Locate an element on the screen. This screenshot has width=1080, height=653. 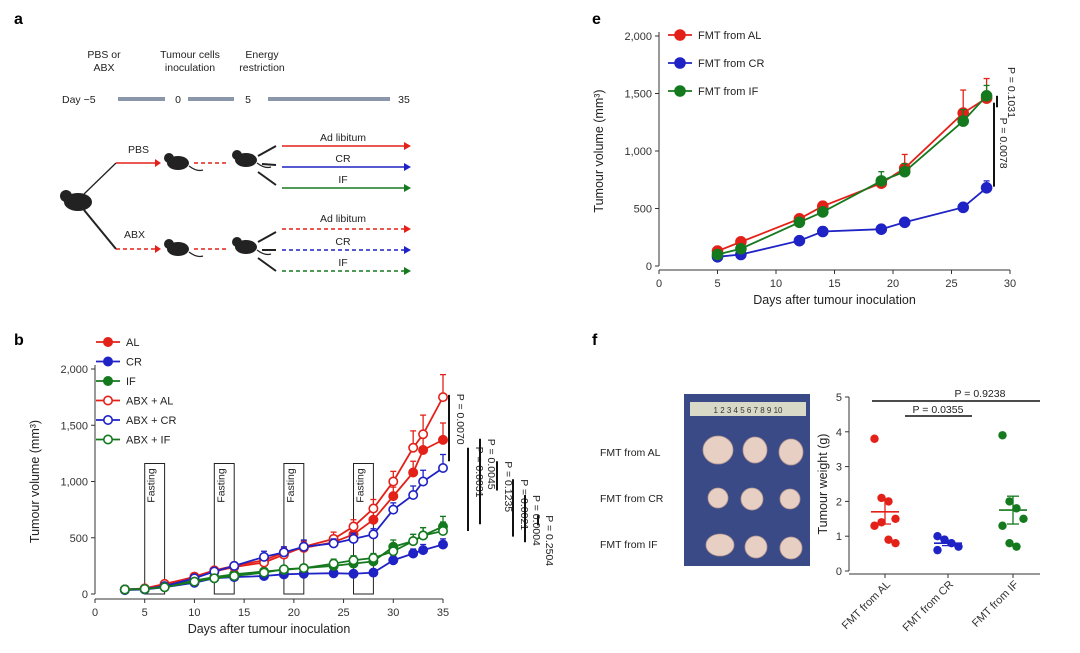
legend-label: FMT from AL is located at coordinates (729, 36).